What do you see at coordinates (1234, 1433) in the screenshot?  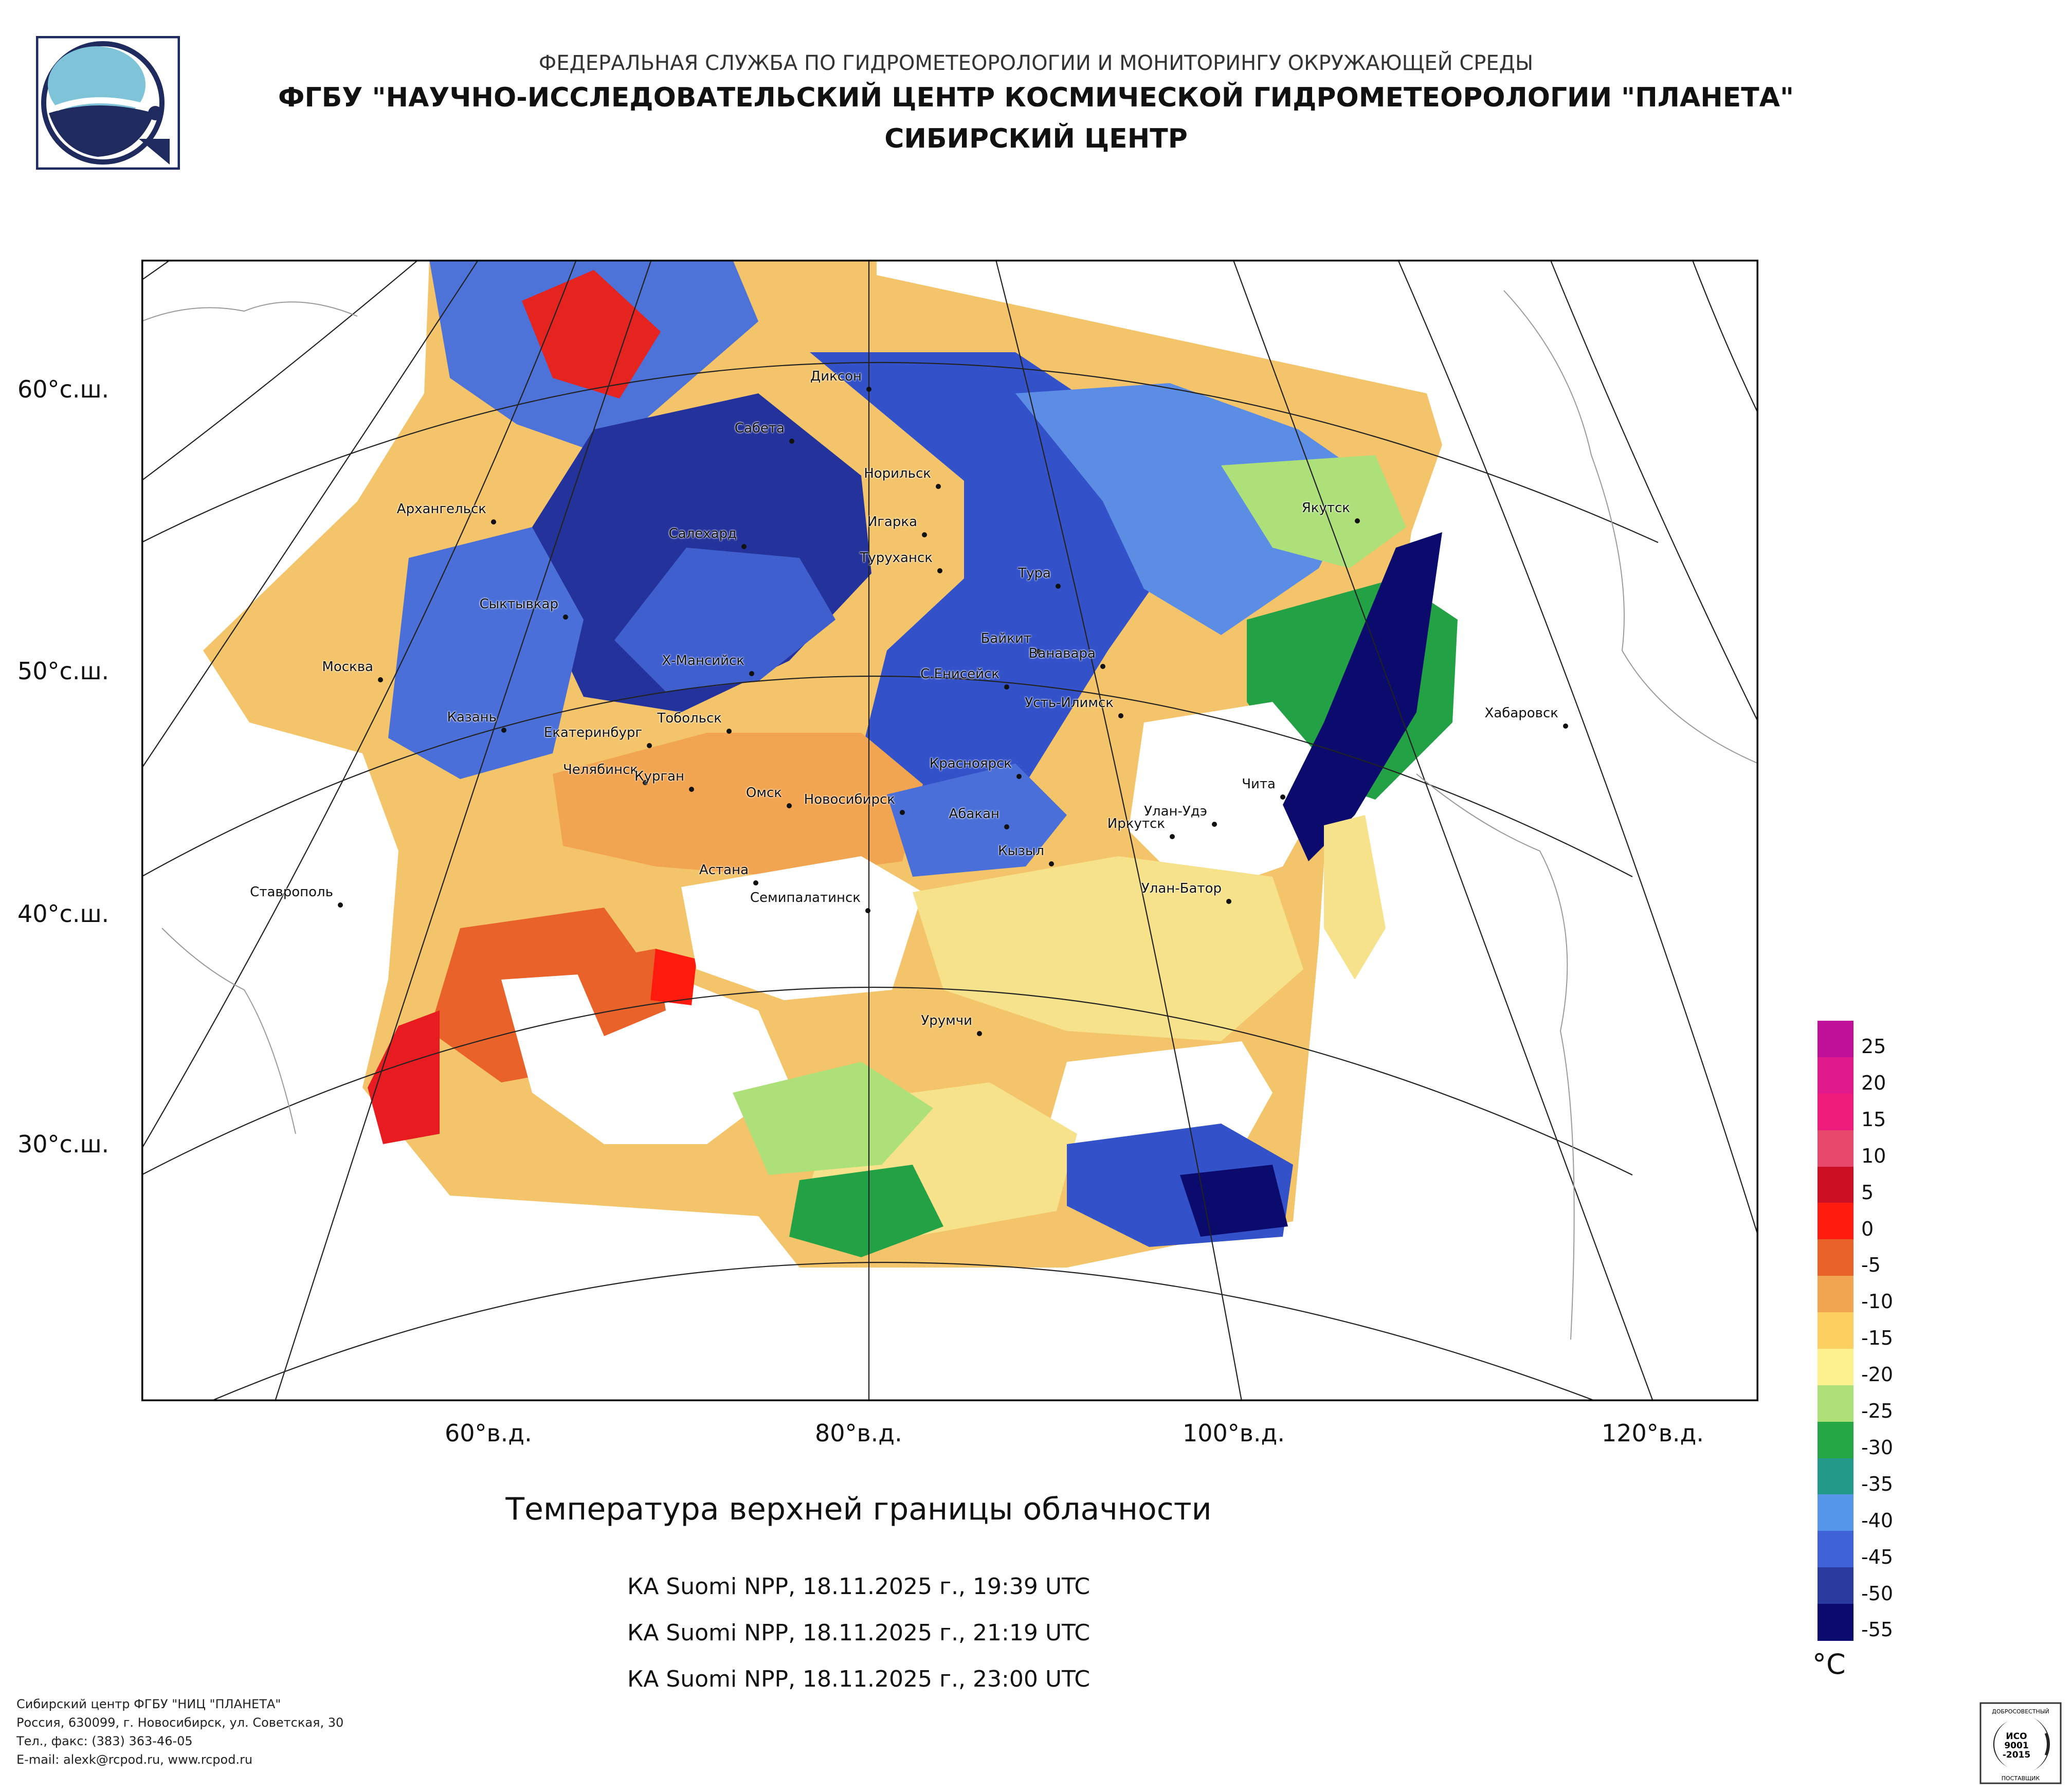 I see `lon-label-100: 100°в.д.` at bounding box center [1234, 1433].